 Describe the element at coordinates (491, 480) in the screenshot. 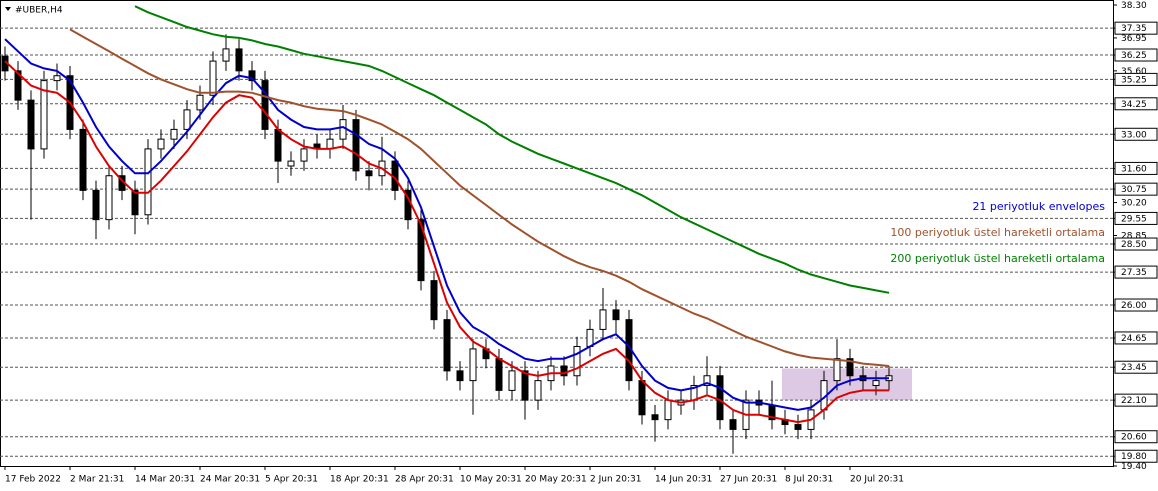

I see `x-tick-label: 10 May 20:31` at that location.